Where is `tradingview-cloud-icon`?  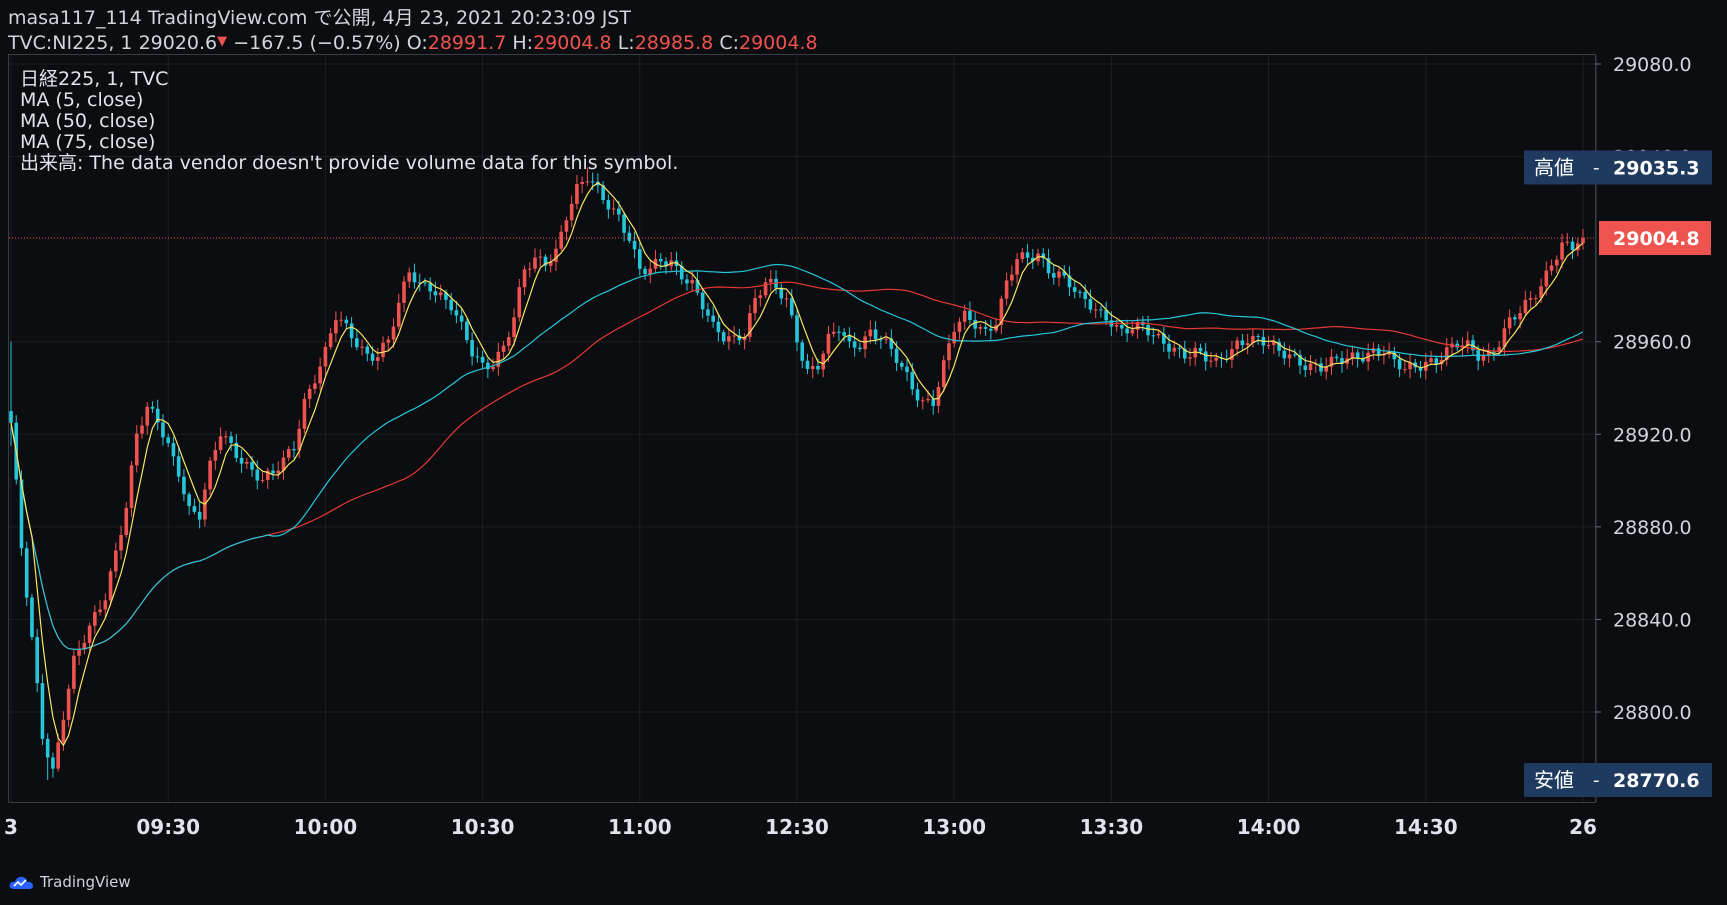
tradingview-cloud-icon is located at coordinates (21, 882).